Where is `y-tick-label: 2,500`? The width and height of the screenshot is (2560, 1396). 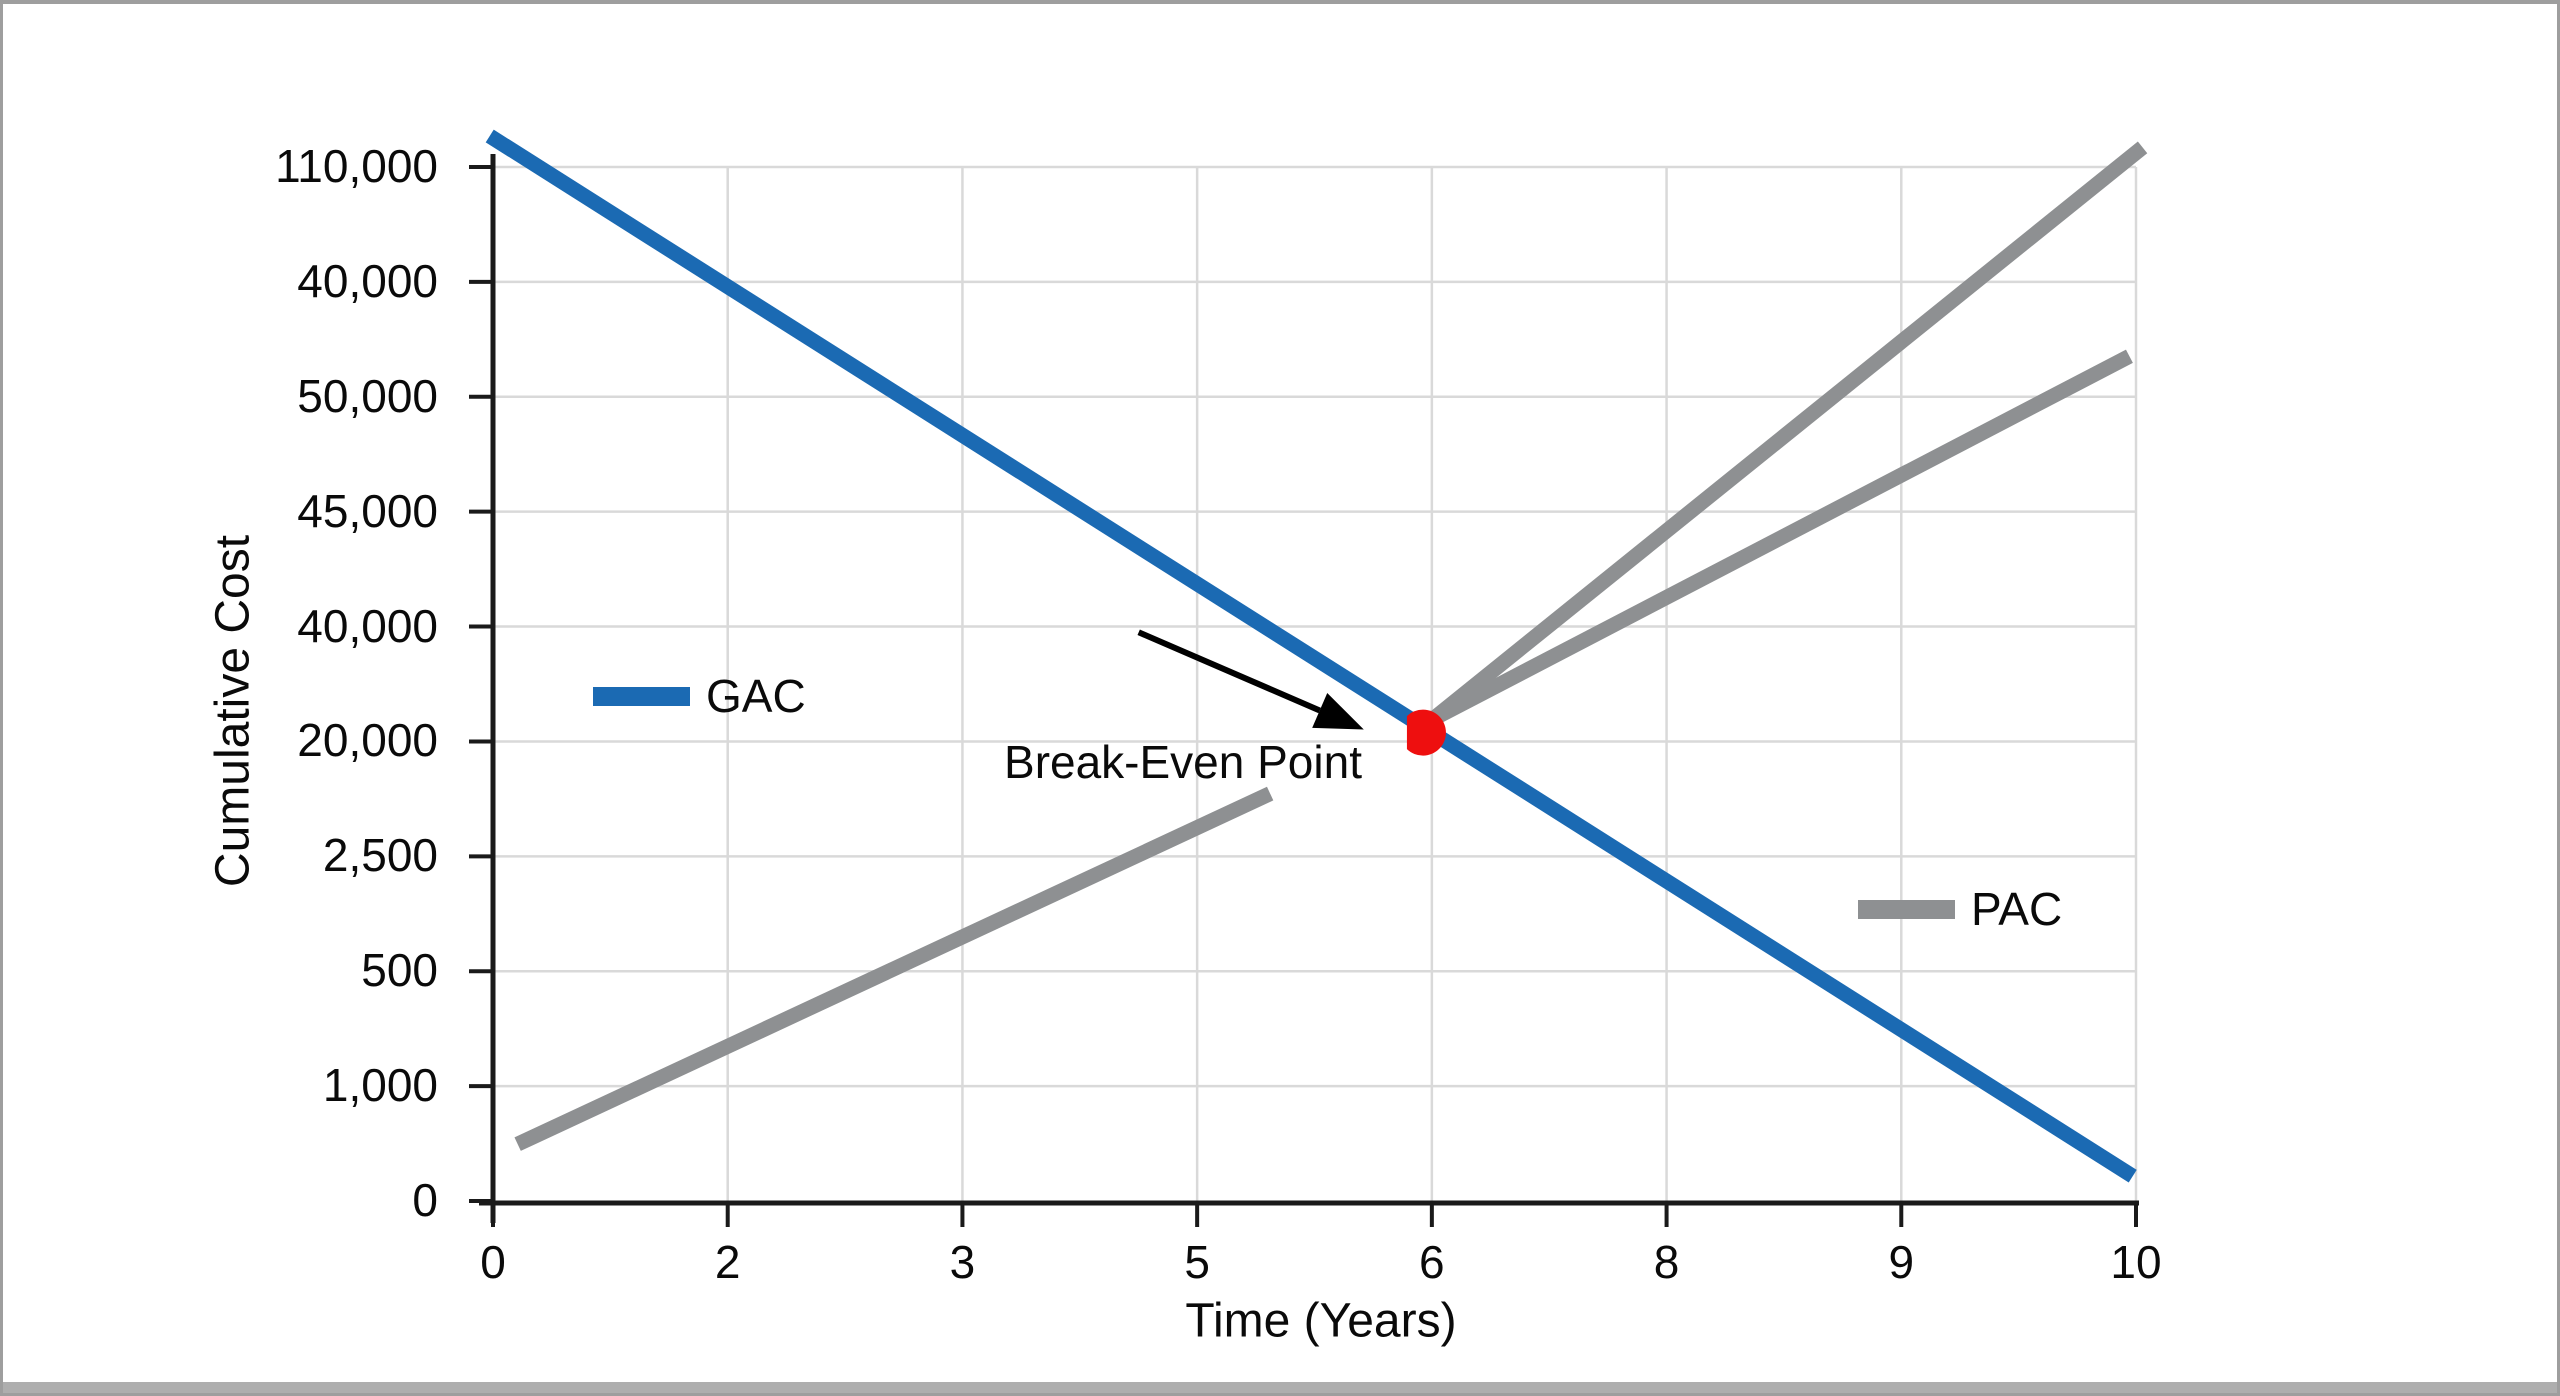 y-tick-label: 2,500 is located at coordinates (380, 855).